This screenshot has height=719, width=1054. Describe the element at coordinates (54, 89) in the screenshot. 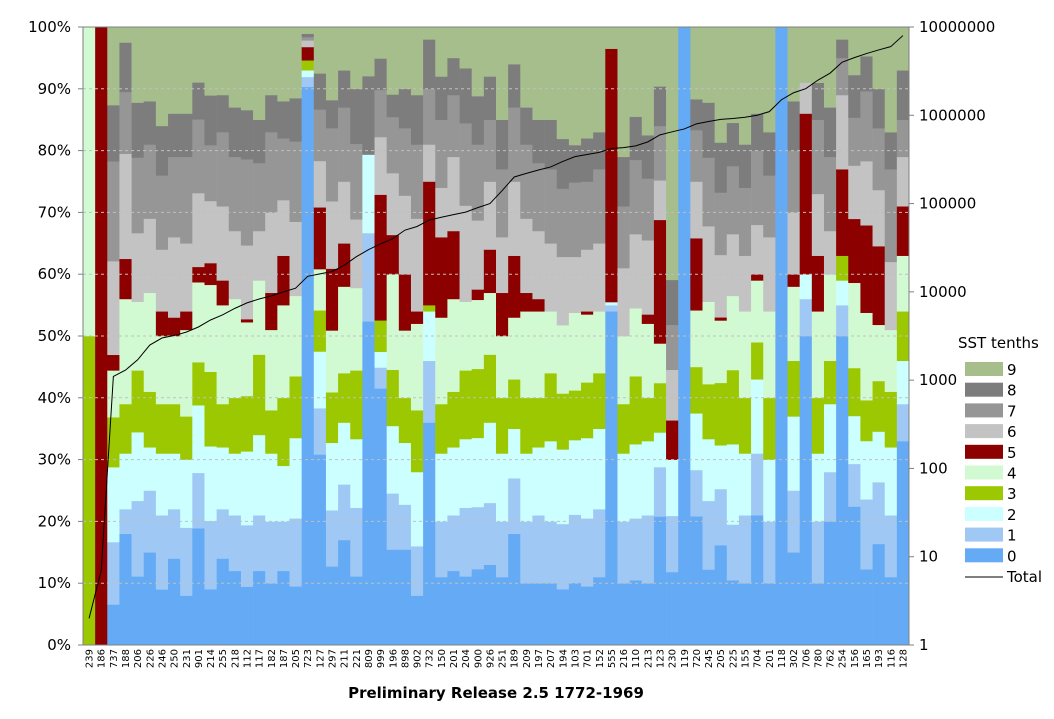

I see `left-tick-label: 90%` at that location.